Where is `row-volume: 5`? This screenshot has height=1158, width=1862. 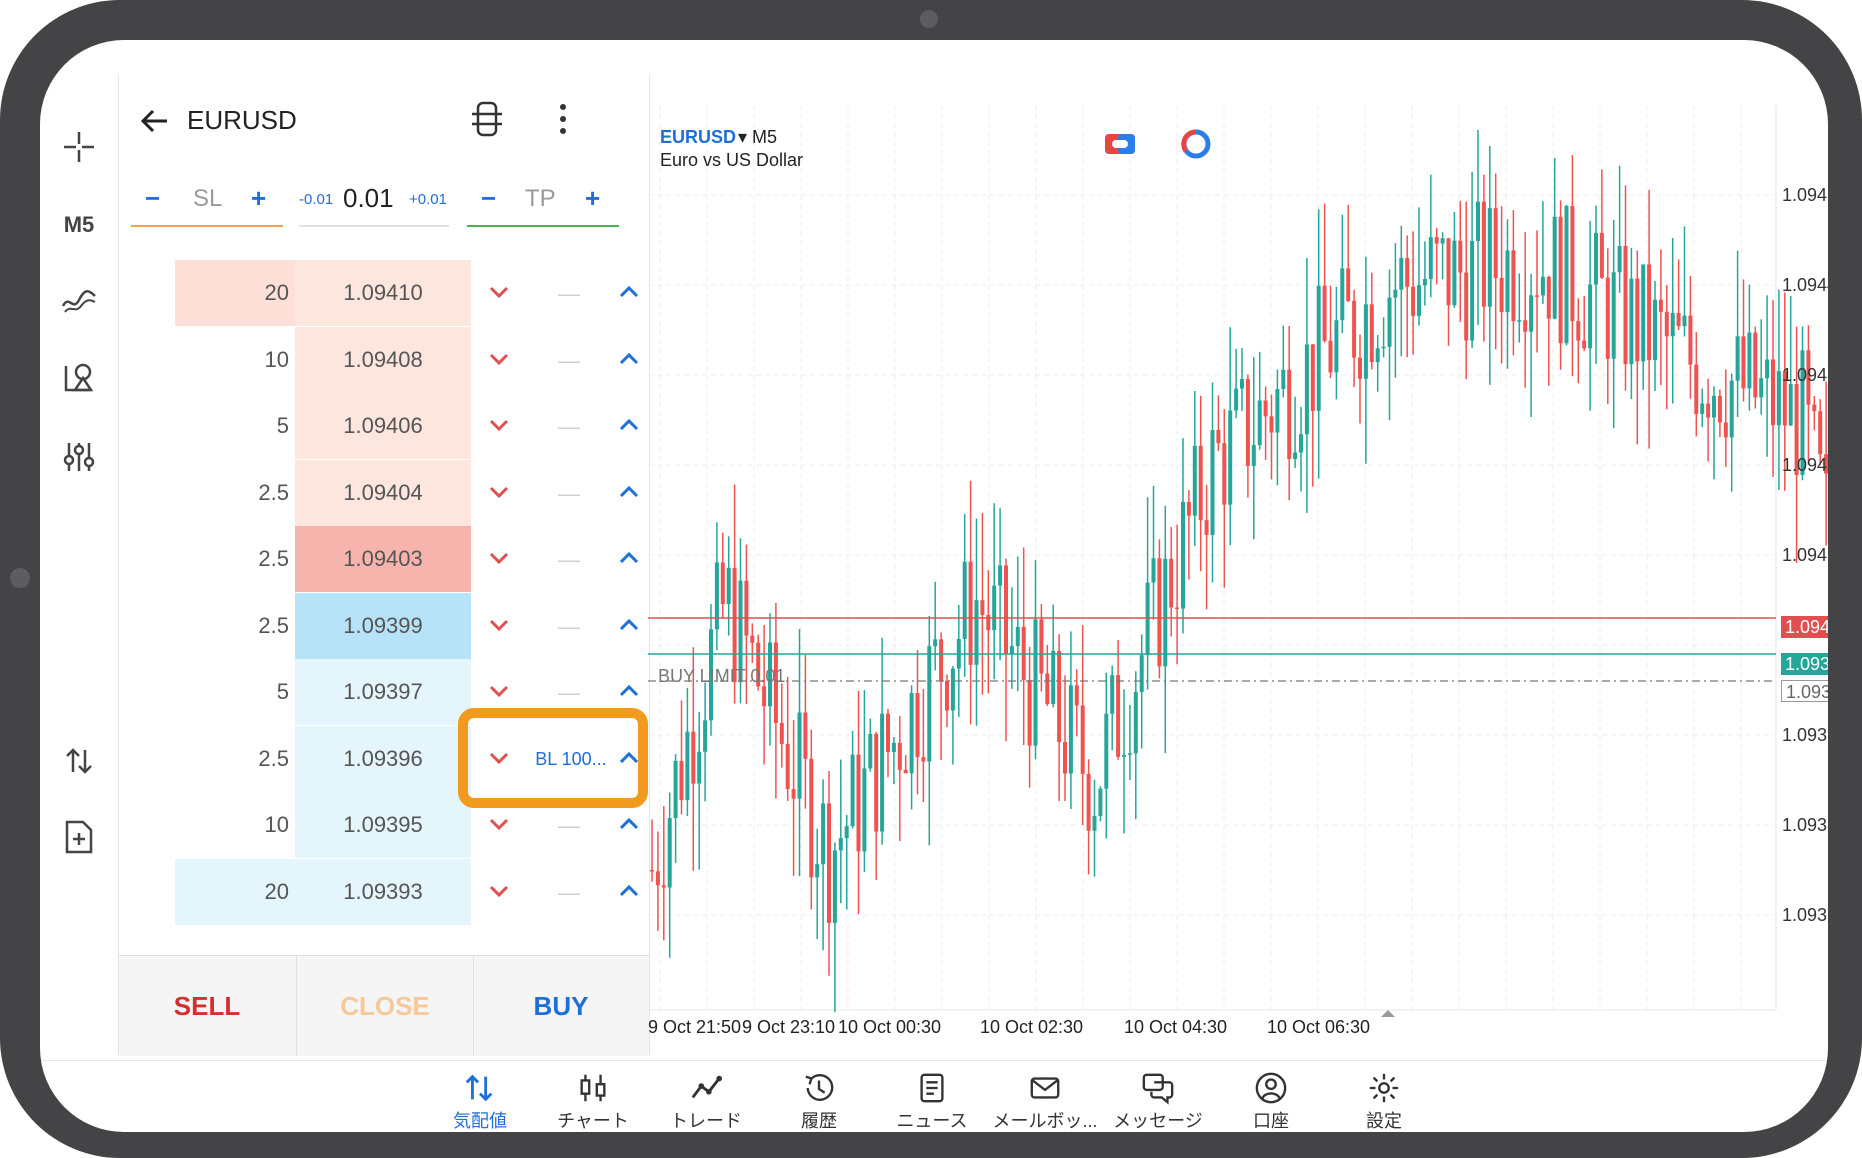 row-volume: 5 is located at coordinates (282, 425).